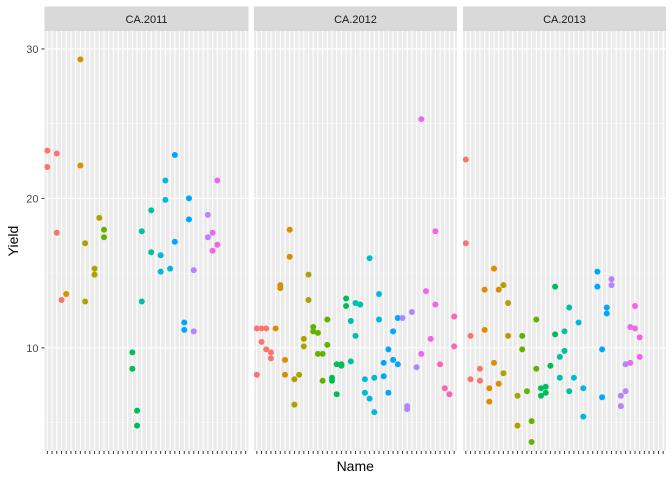 The width and height of the screenshot is (672, 480). I want to click on facet-label: CA.2011, so click(147, 20).